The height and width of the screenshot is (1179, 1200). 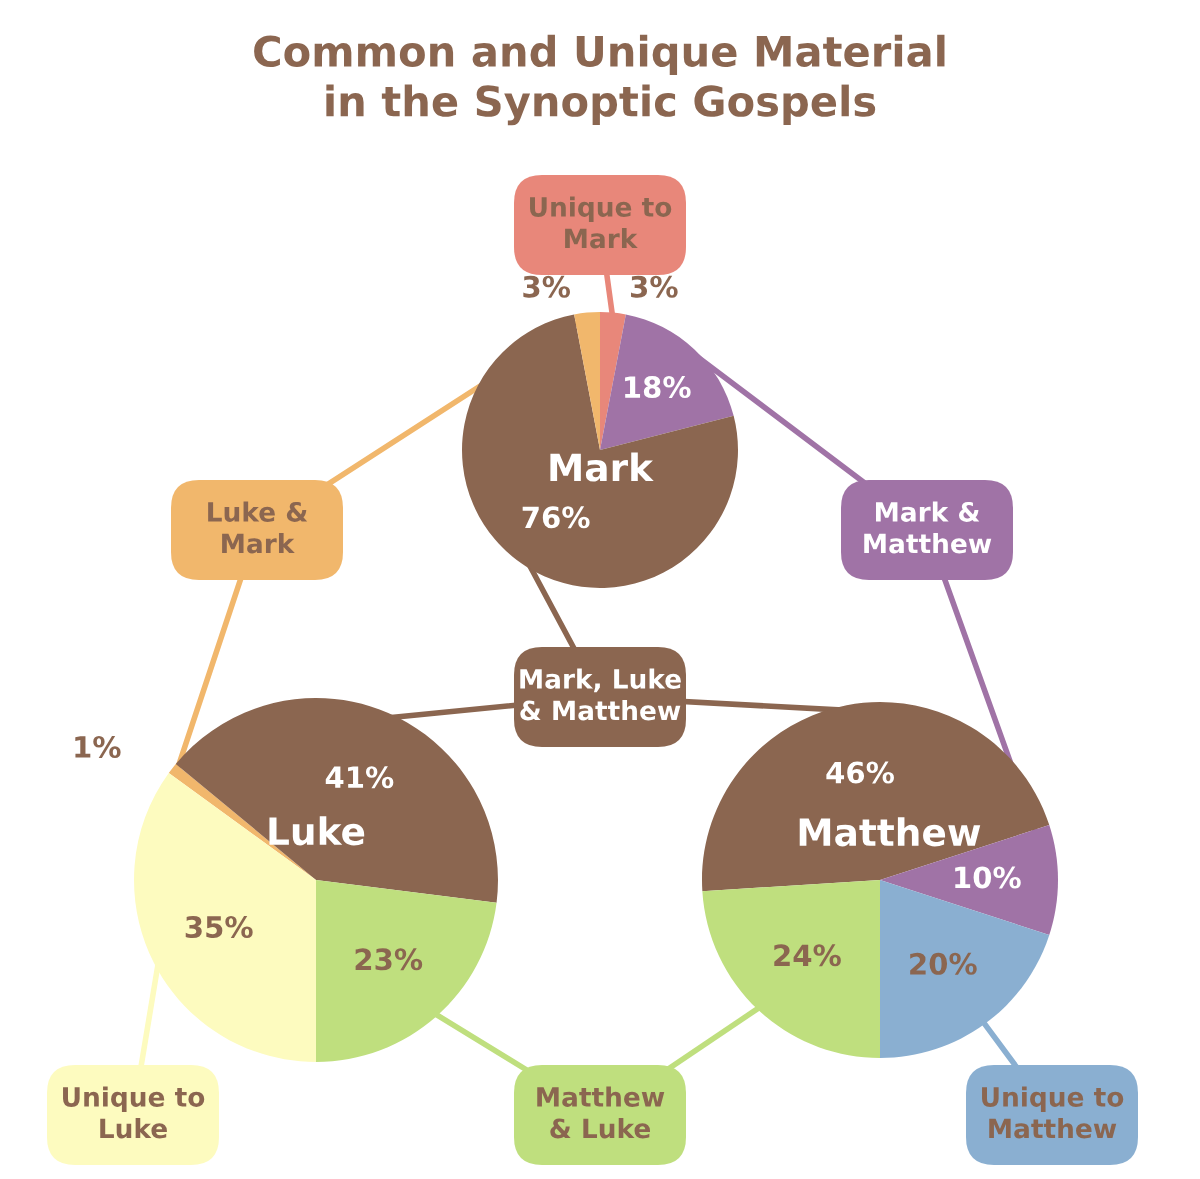 I want to click on data-label: 23%, so click(x=389, y=959).